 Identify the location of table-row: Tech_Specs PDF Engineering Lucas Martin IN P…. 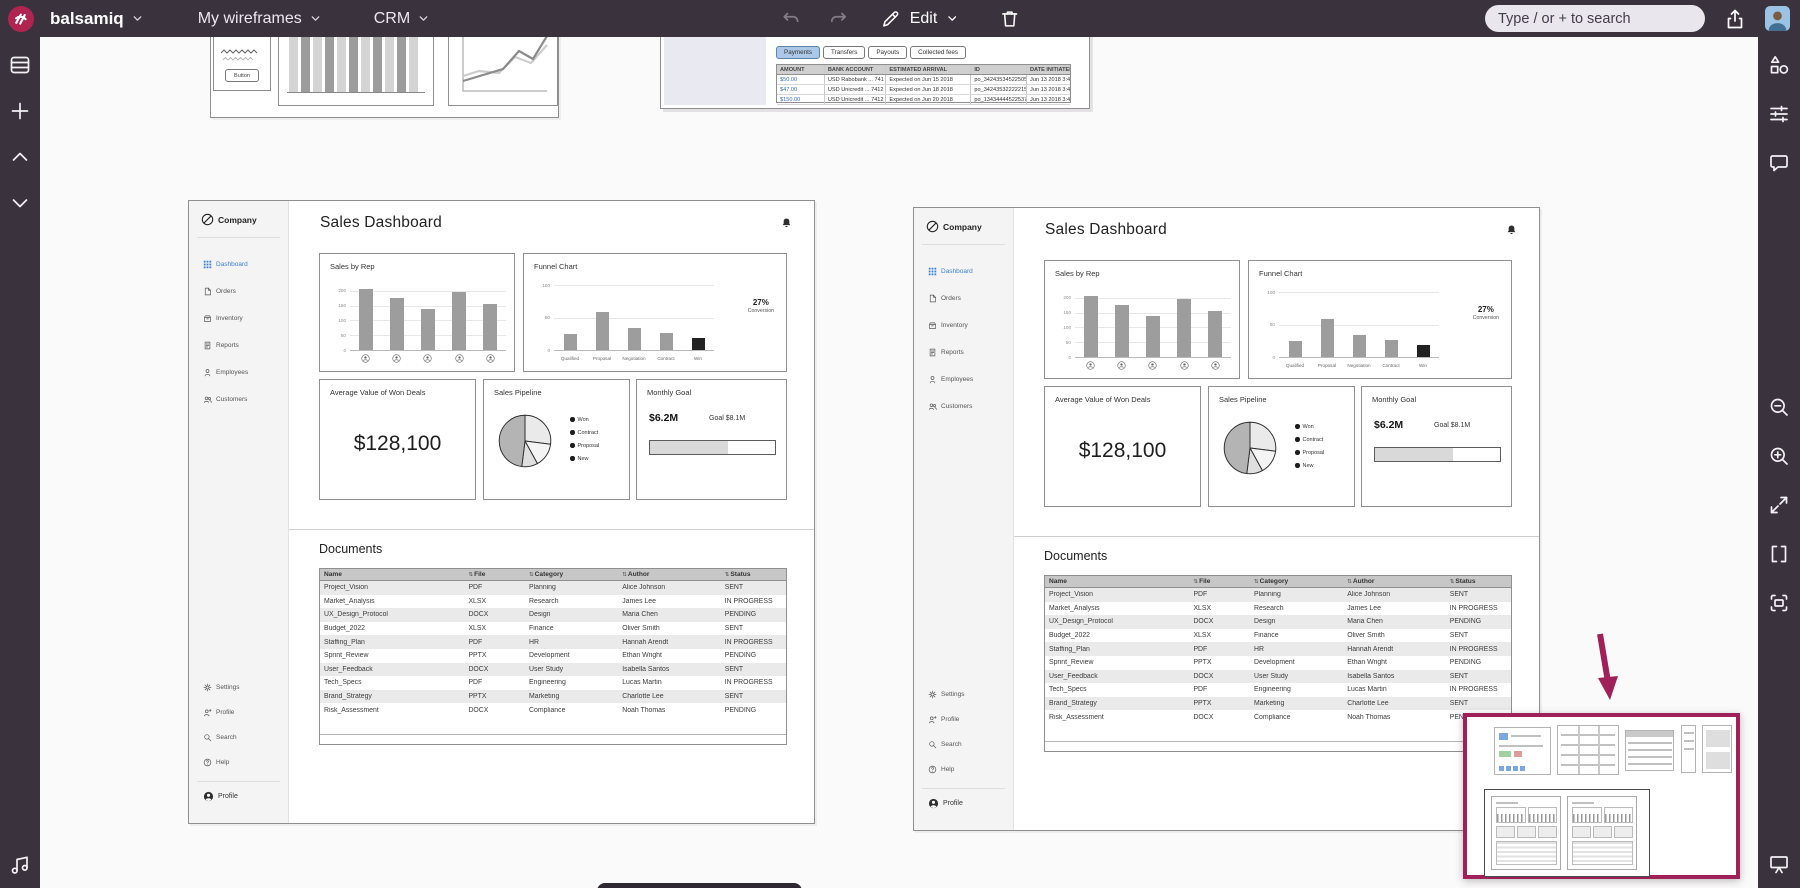
(548, 683).